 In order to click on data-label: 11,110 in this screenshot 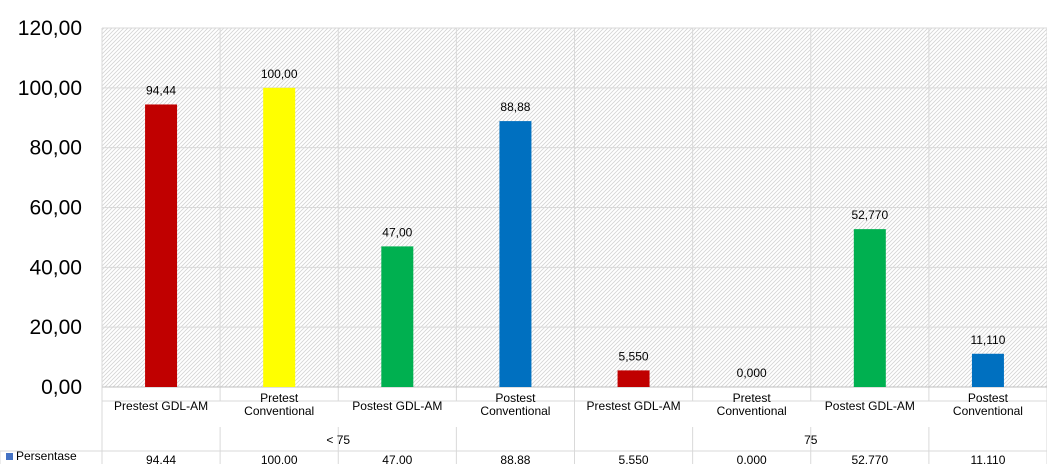, I will do `click(987, 340)`.